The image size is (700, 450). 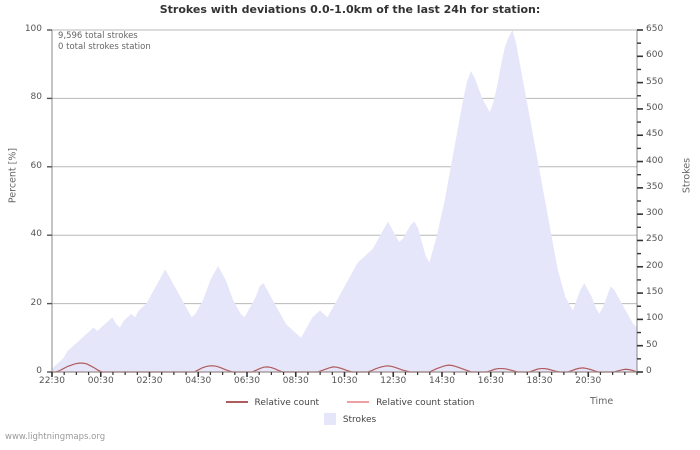 I want to click on legend-item: Relative count station, so click(x=410, y=403).